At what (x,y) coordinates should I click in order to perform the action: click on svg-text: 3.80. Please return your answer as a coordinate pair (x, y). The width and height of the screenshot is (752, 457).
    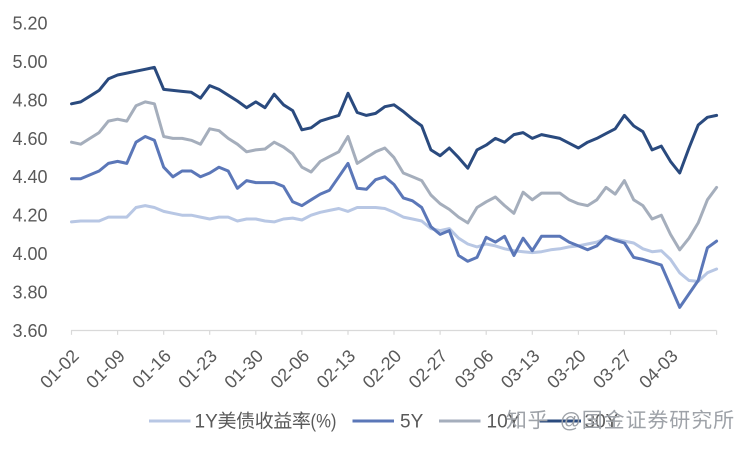
    Looking at the image, I should click on (29, 292).